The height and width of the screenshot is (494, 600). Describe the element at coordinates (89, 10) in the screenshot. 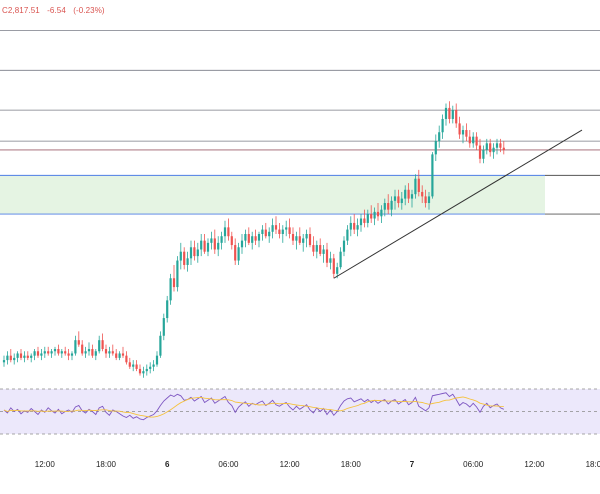

I see `change-percent: (-0.23%)` at that location.